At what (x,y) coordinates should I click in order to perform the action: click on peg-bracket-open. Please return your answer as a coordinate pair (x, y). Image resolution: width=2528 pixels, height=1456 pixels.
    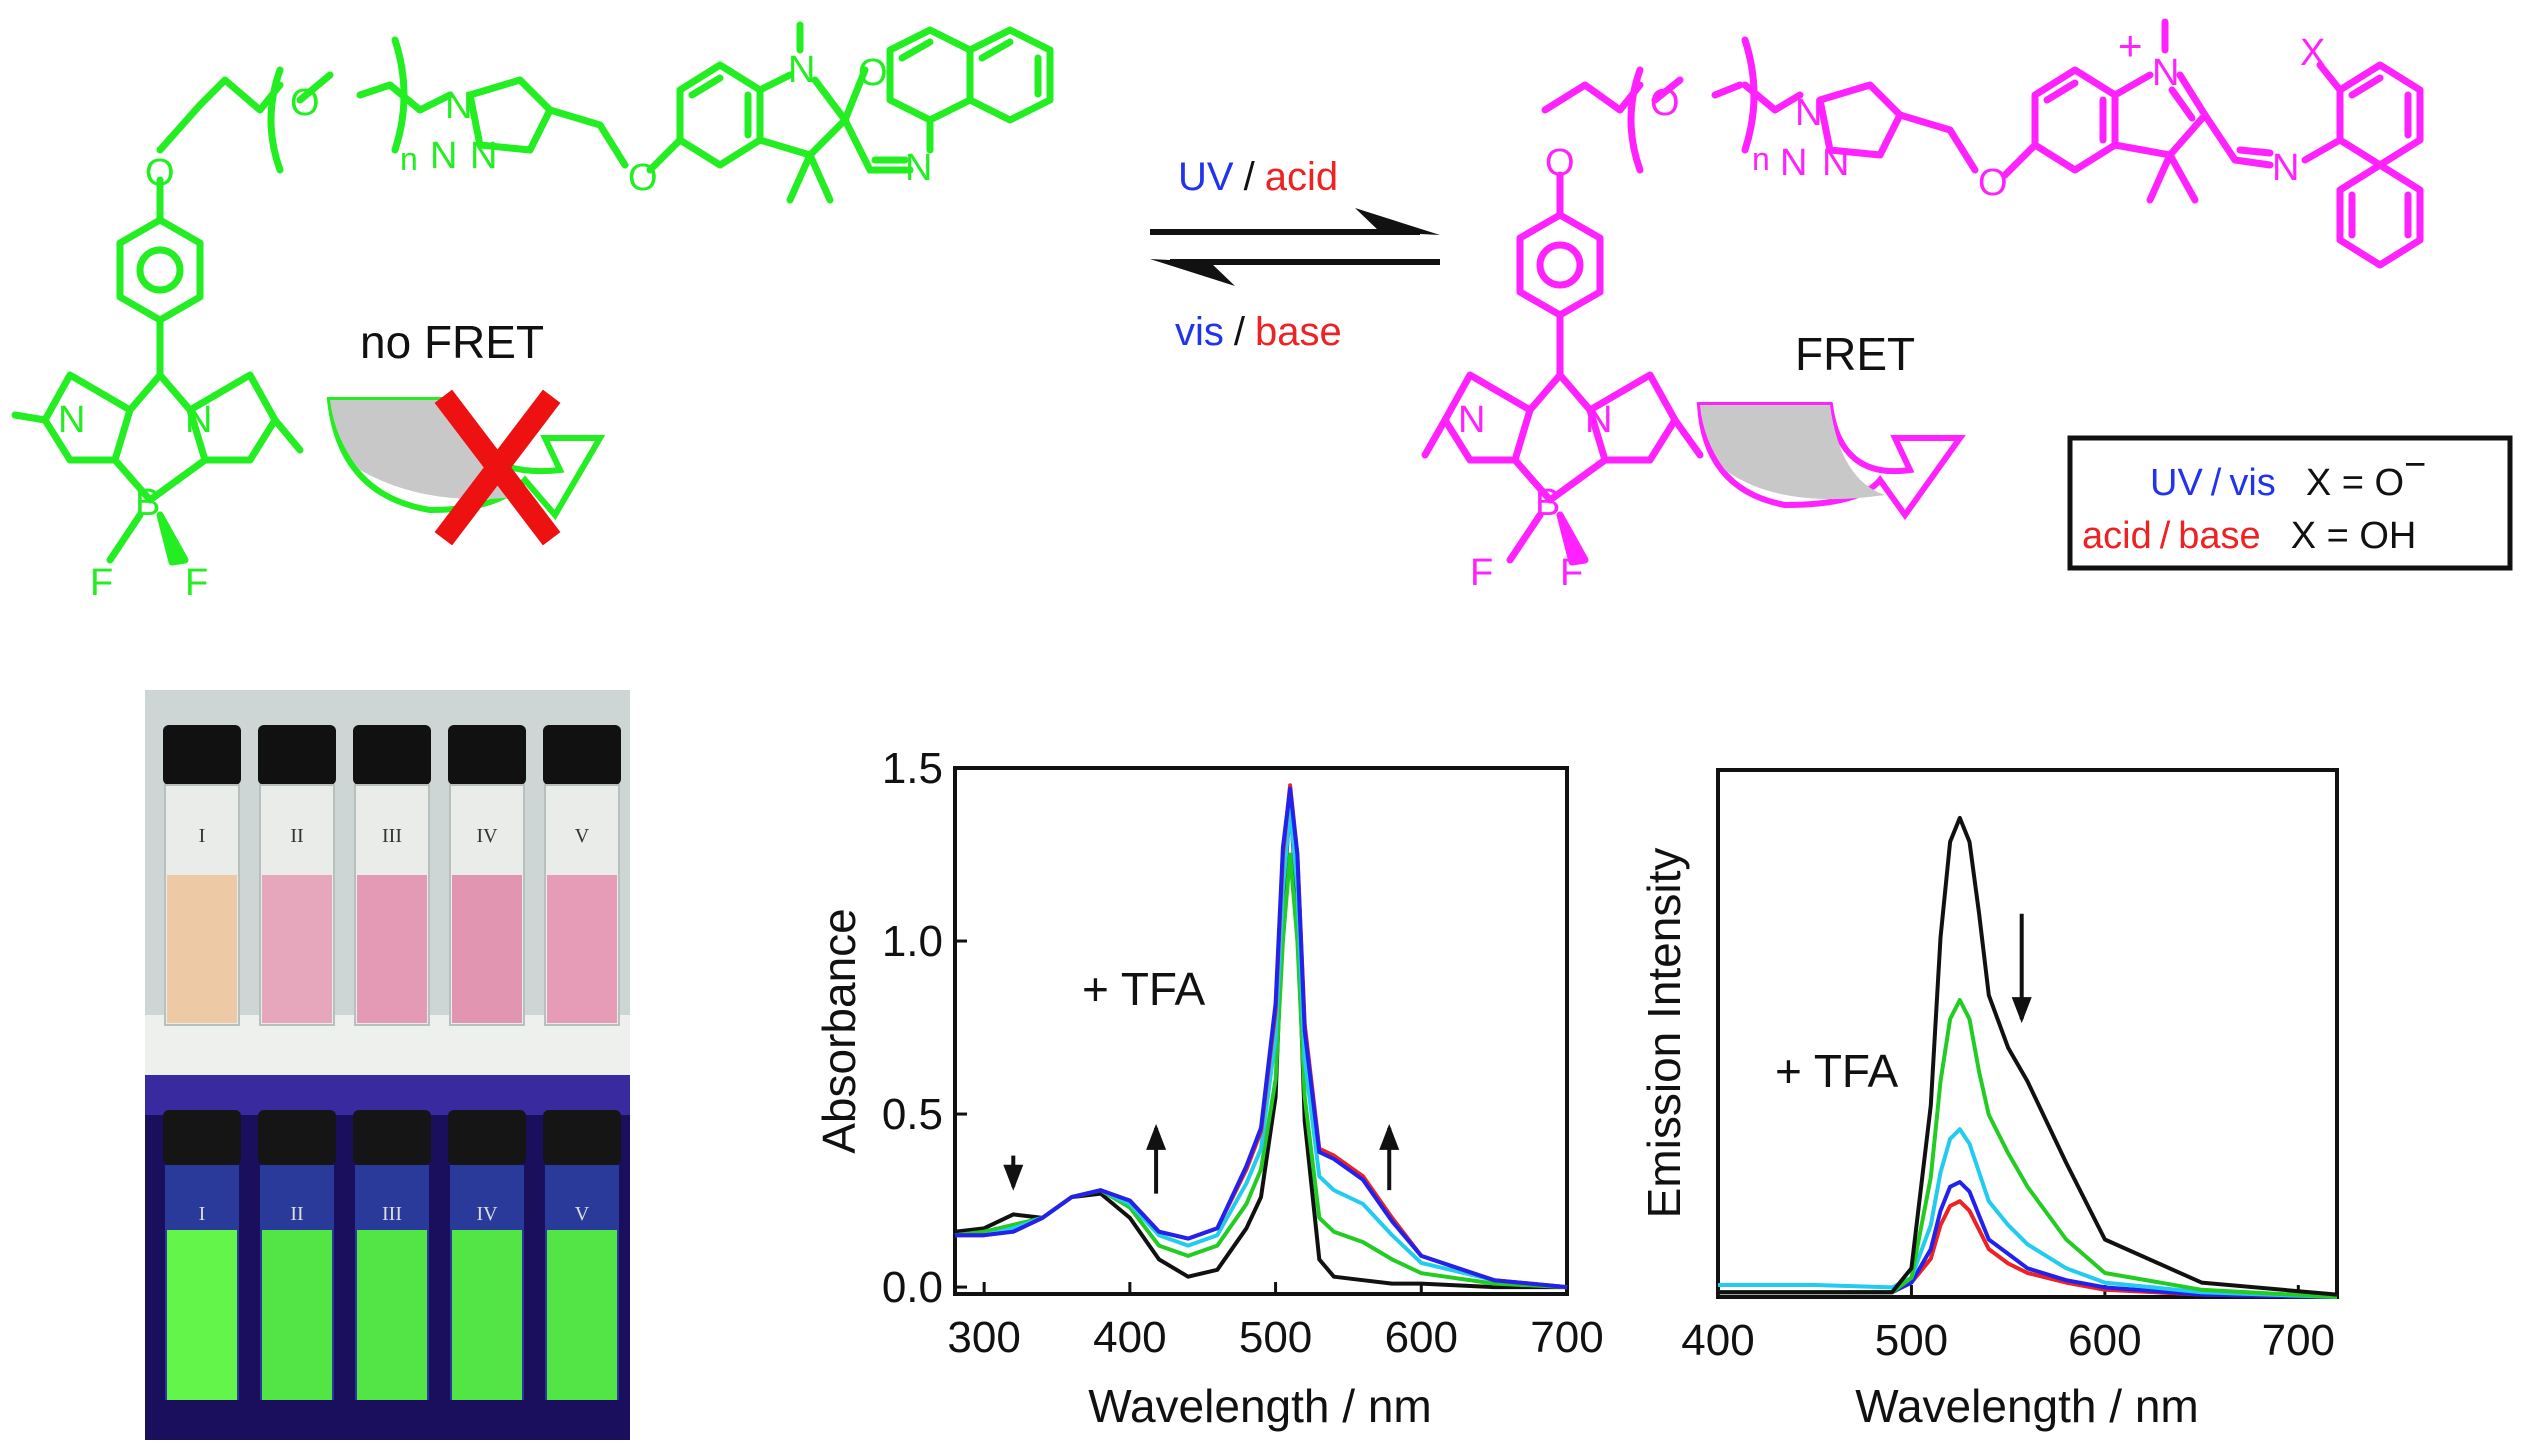
    Looking at the image, I should click on (275, 120).